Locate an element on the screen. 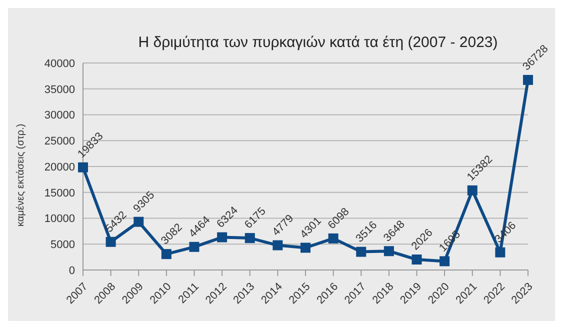 This screenshot has height=329, width=563. y-tick-label: 10000 is located at coordinates (59, 219).